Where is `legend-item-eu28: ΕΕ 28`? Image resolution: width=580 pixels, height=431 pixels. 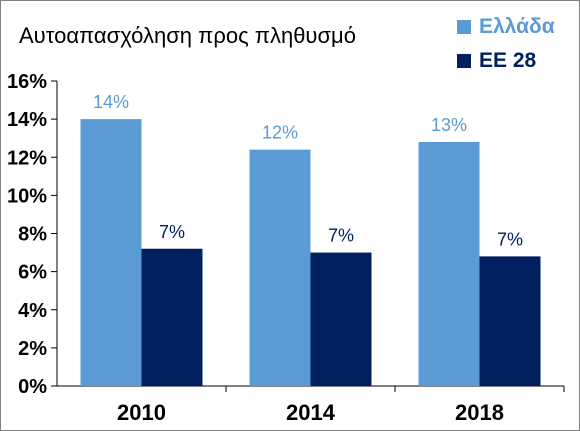 legend-item-eu28: ΕΕ 28 is located at coordinates (496, 61).